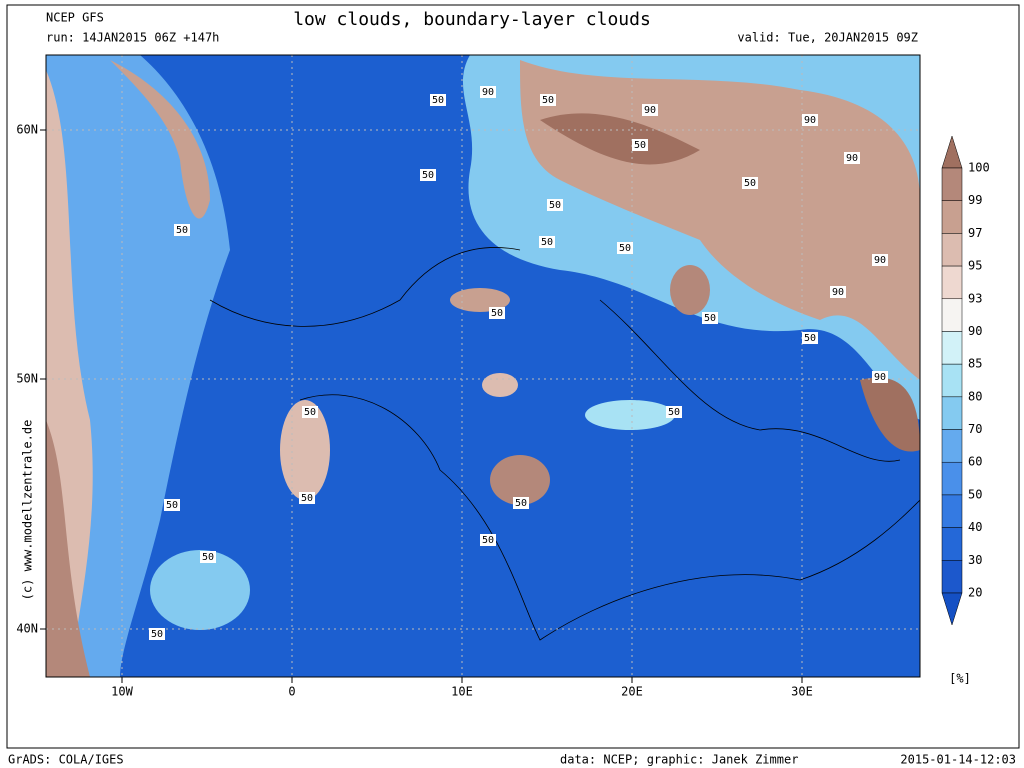  What do you see at coordinates (975, 429) in the screenshot?
I see `colorbar-label: 70` at bounding box center [975, 429].